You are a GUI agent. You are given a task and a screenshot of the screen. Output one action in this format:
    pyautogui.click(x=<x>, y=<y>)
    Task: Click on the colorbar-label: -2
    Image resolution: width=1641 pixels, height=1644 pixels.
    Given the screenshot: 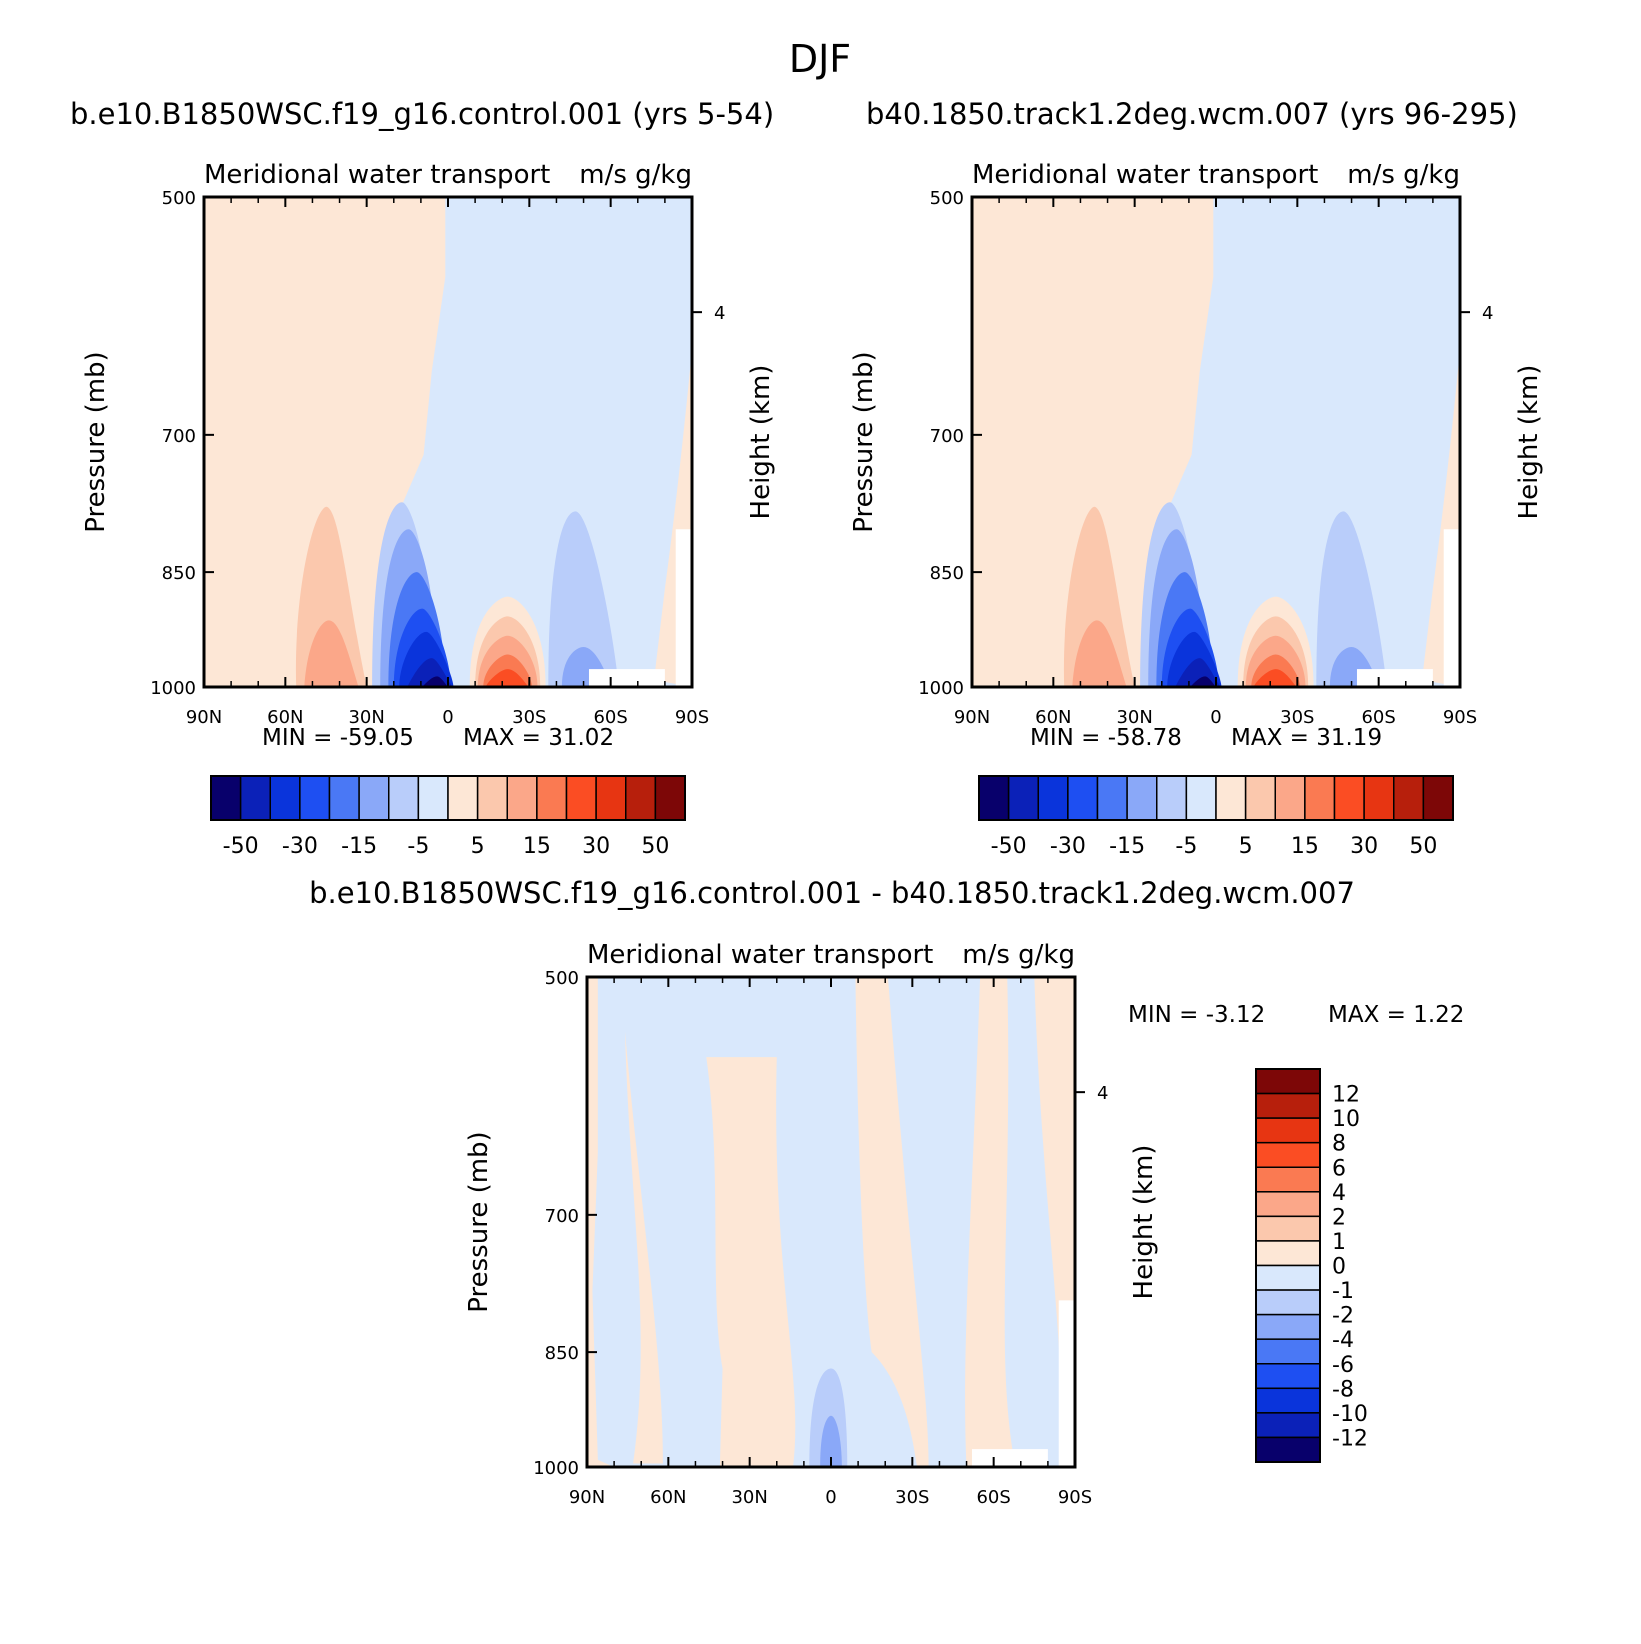 What is the action you would take?
    pyautogui.click(x=1343, y=1316)
    